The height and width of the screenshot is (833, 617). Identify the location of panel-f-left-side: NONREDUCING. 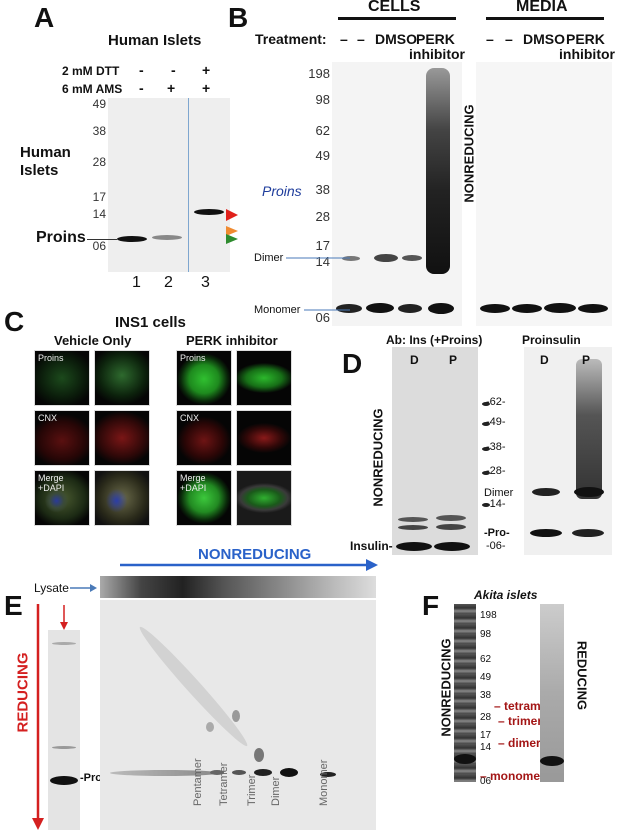
(446, 687).